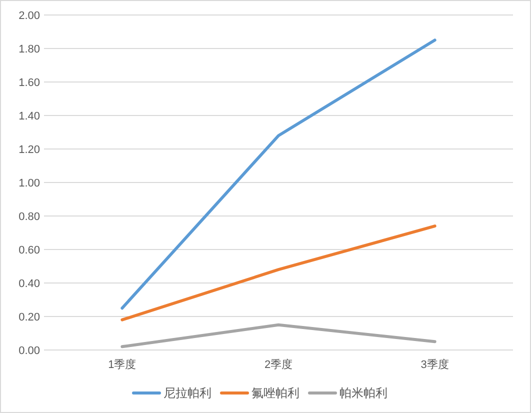 This screenshot has width=531, height=413. I want to click on y-tick-label: 0.00, so click(29, 351).